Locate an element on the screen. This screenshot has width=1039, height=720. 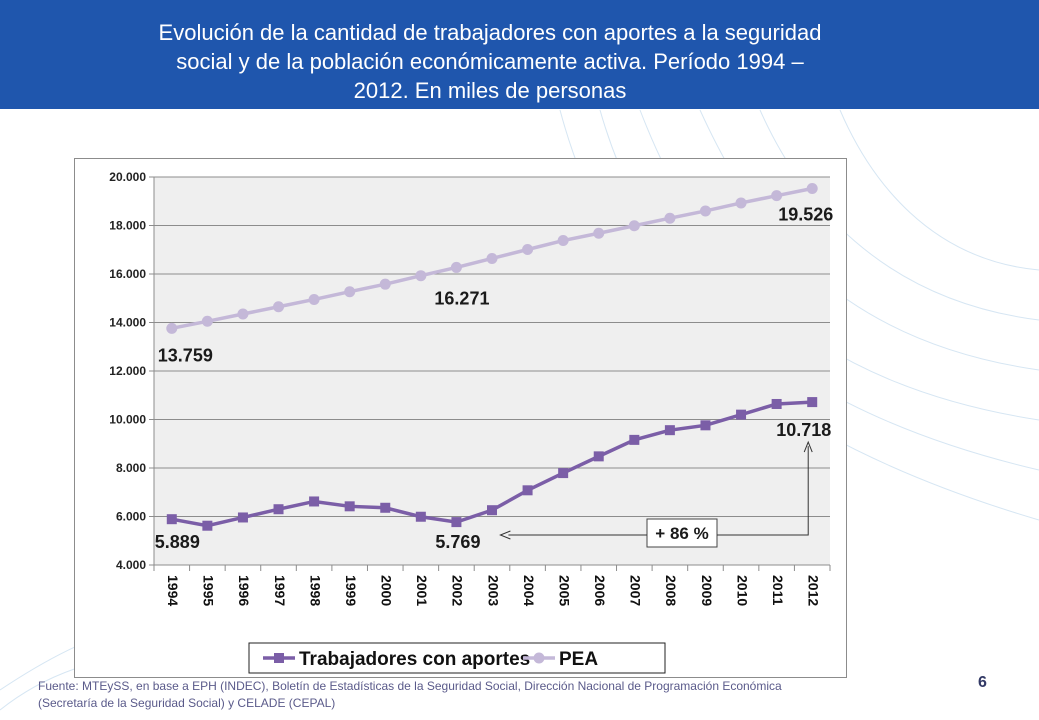
legend-label: Trabajadores con aportes is located at coordinates (414, 659).